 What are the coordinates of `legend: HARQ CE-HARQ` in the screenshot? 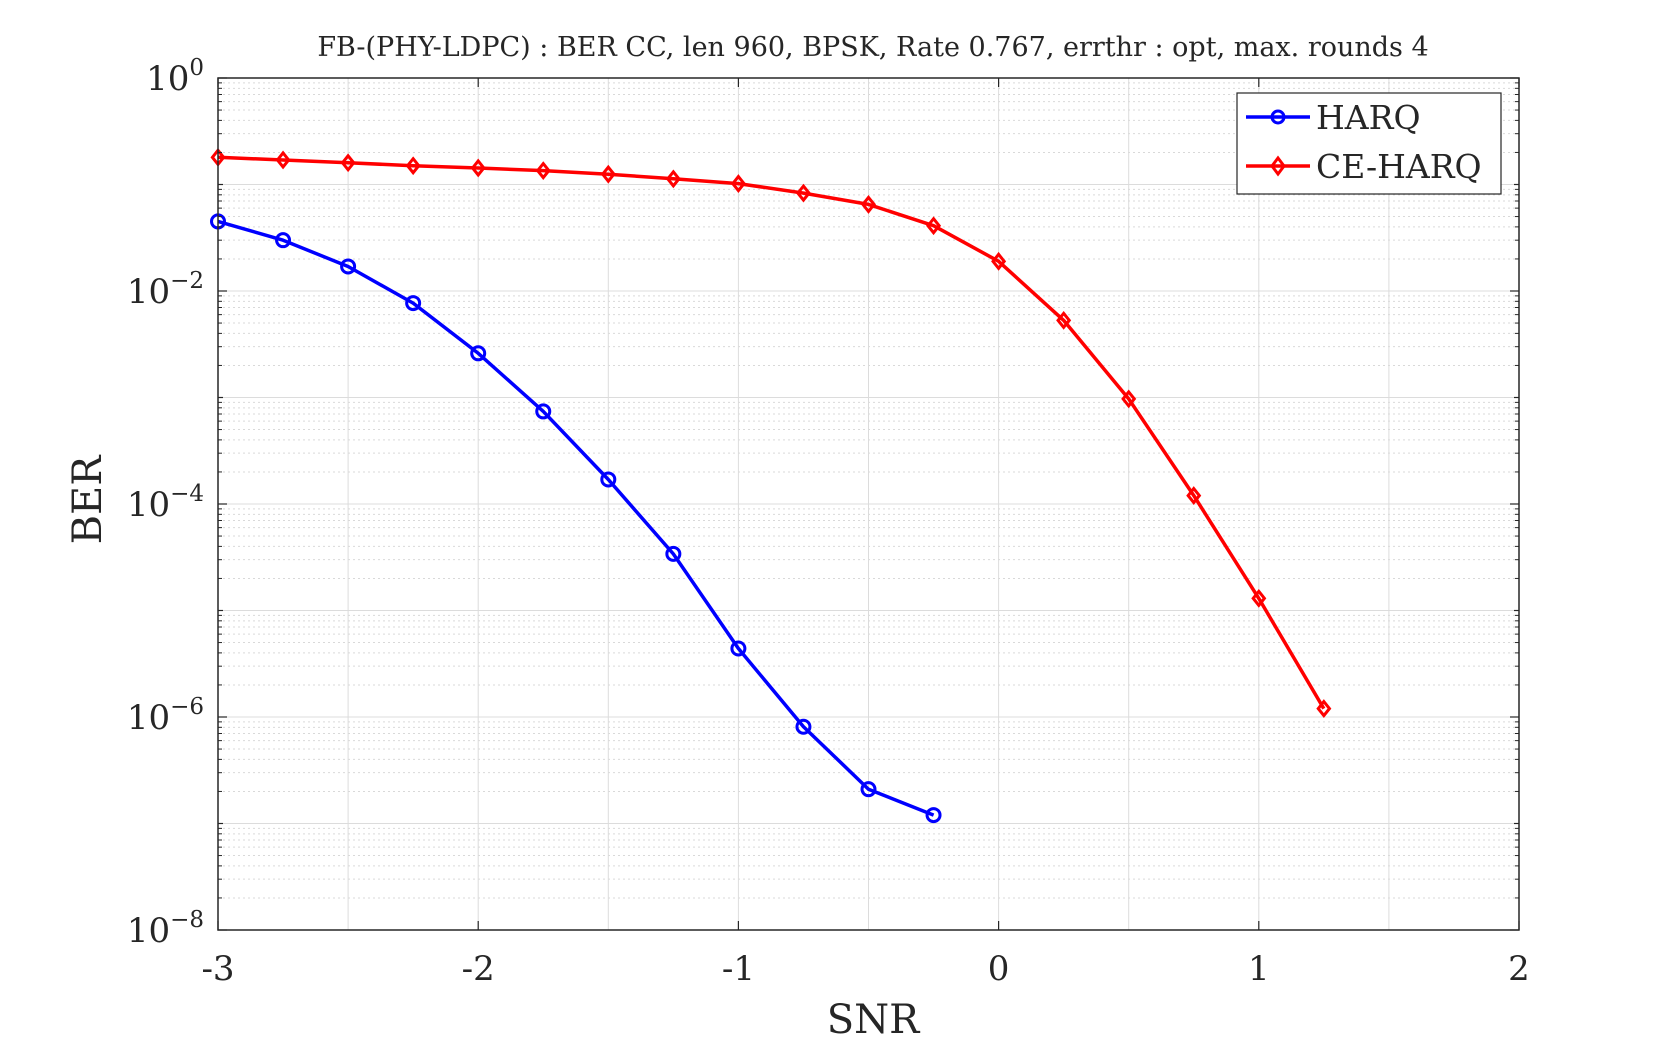 It's located at (1369, 143).